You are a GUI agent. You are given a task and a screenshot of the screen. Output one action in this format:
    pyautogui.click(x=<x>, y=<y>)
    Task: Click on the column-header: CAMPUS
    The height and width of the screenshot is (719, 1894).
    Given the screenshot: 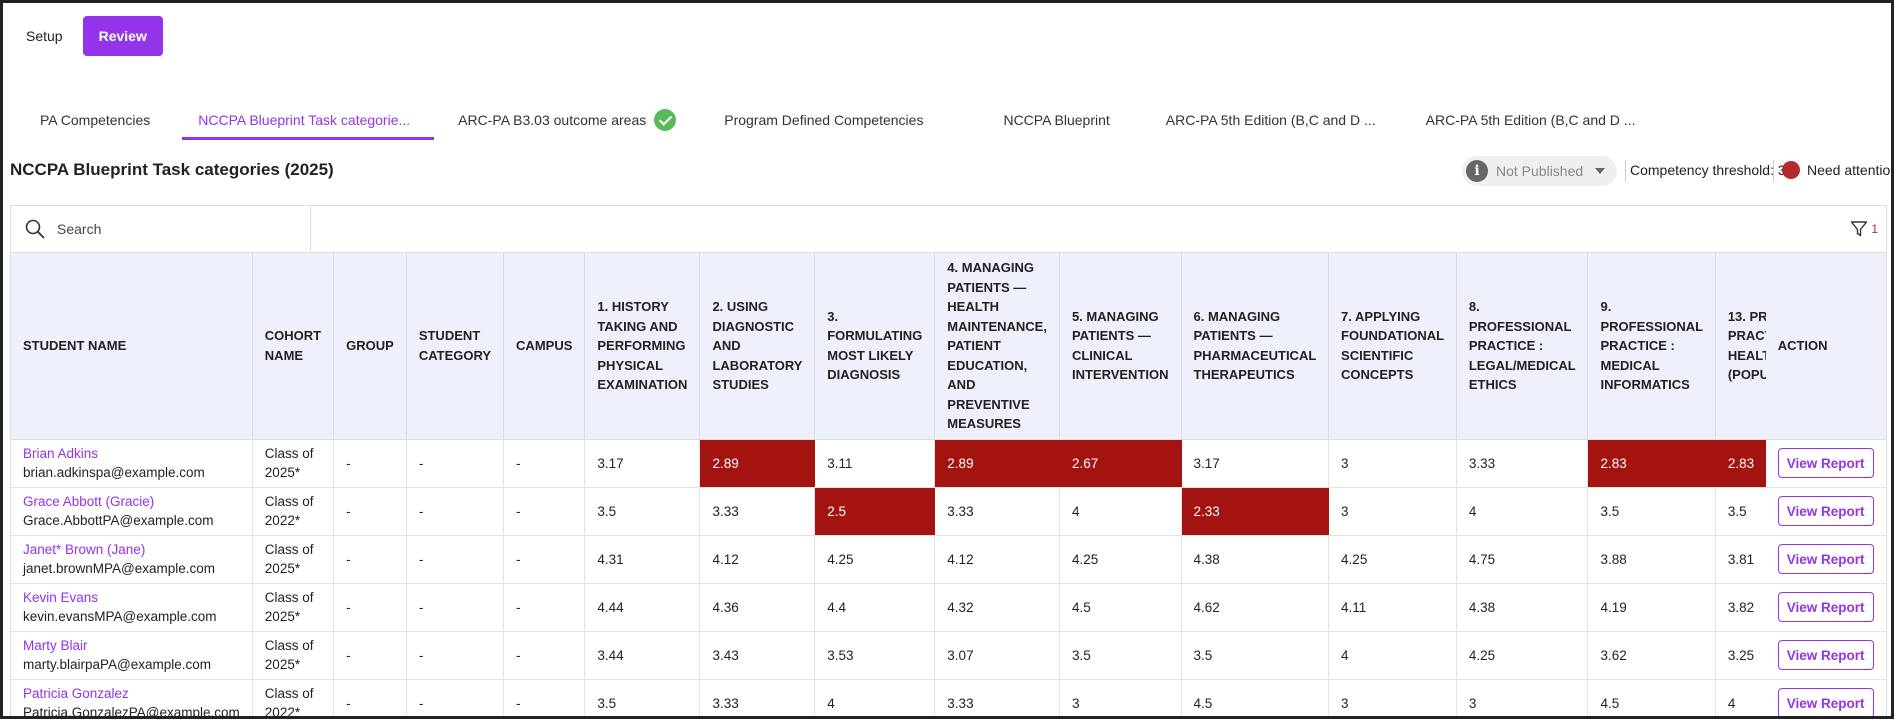 What is the action you would take?
    pyautogui.click(x=544, y=346)
    